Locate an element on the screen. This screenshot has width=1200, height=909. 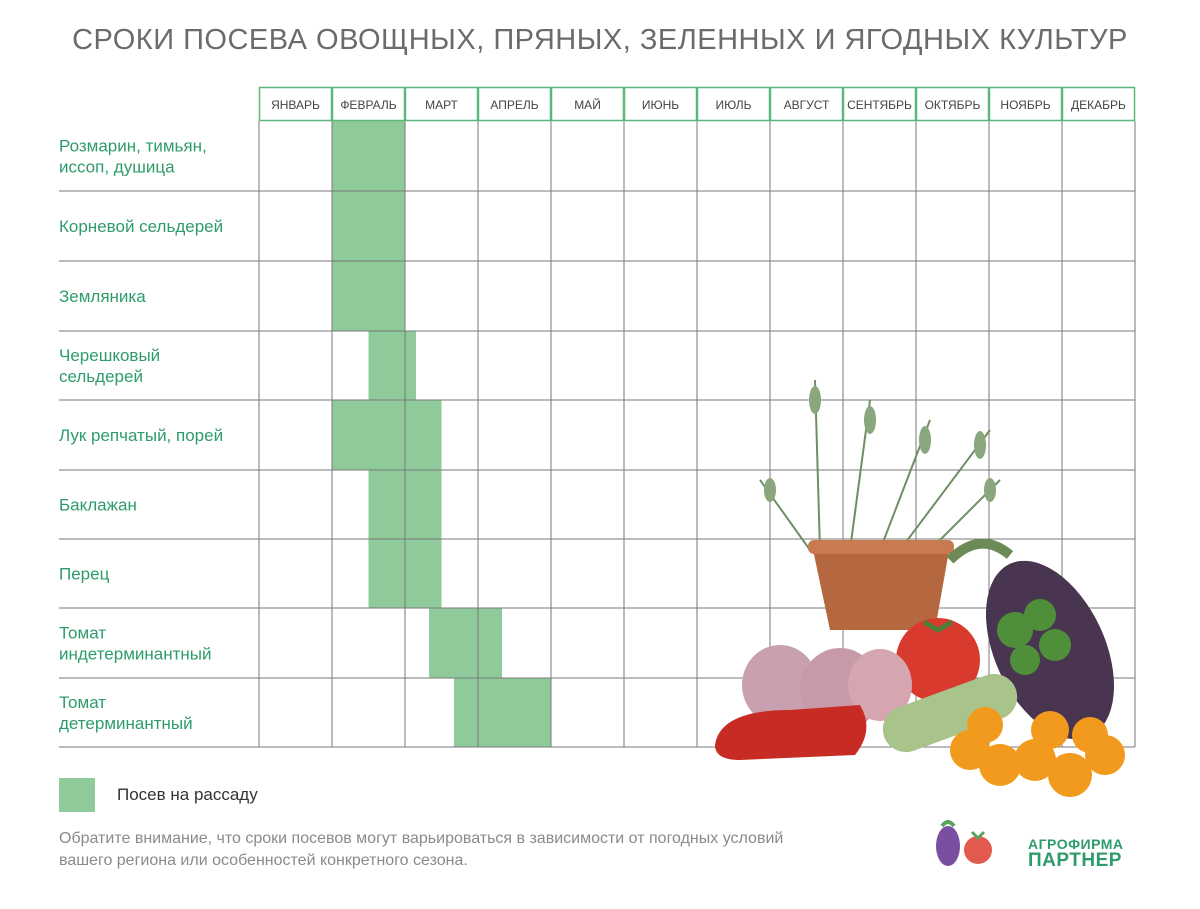
crop-label: индетерминантный is located at coordinates (135, 654).